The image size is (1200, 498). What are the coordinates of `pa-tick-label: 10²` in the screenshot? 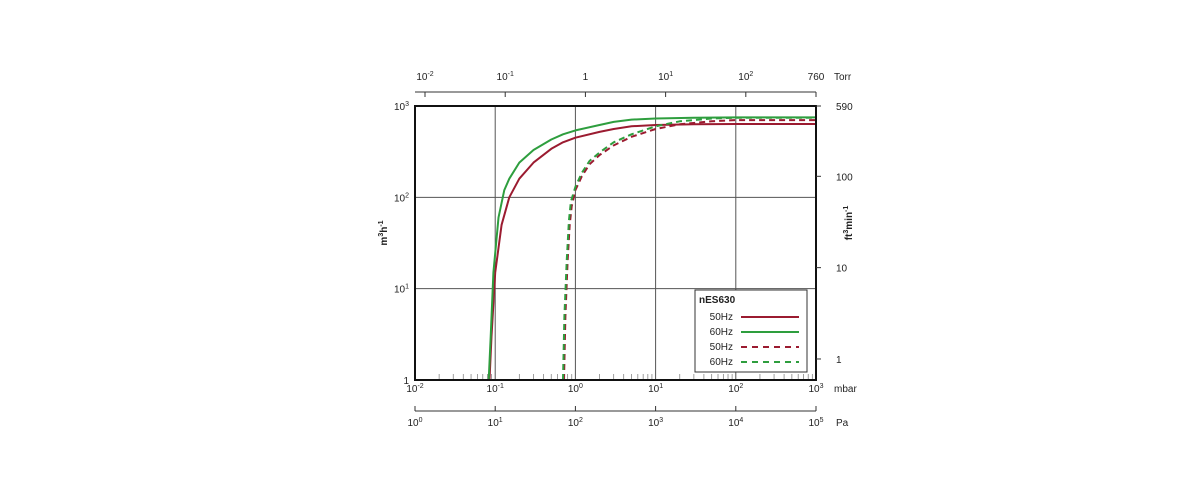 It's located at (575, 423).